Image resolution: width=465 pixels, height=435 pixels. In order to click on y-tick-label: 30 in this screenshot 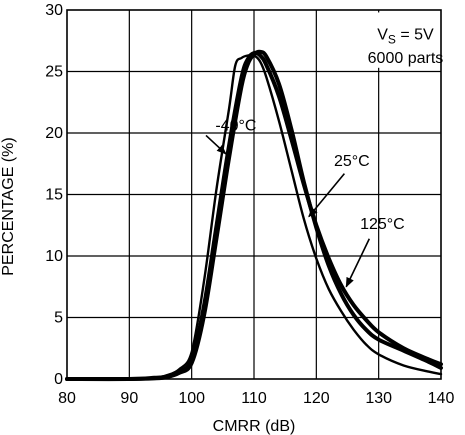, I will do `click(54, 10)`.